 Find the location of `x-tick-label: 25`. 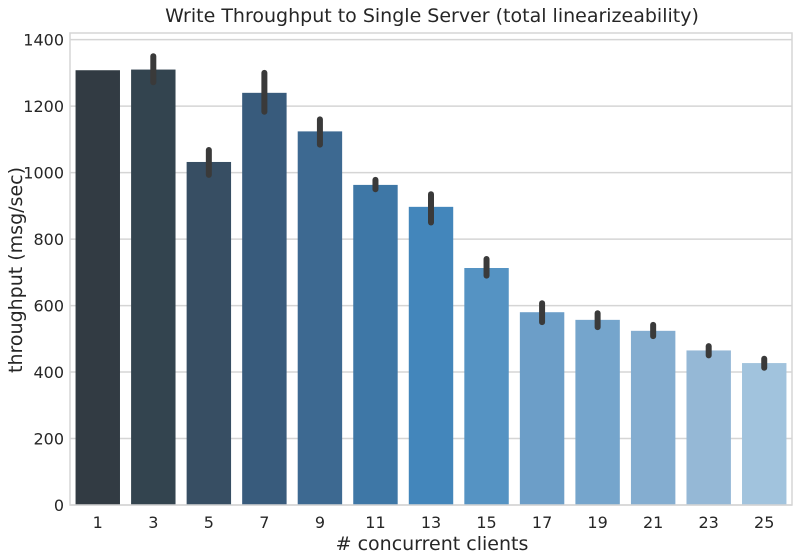

x-tick-label: 25 is located at coordinates (764, 522).